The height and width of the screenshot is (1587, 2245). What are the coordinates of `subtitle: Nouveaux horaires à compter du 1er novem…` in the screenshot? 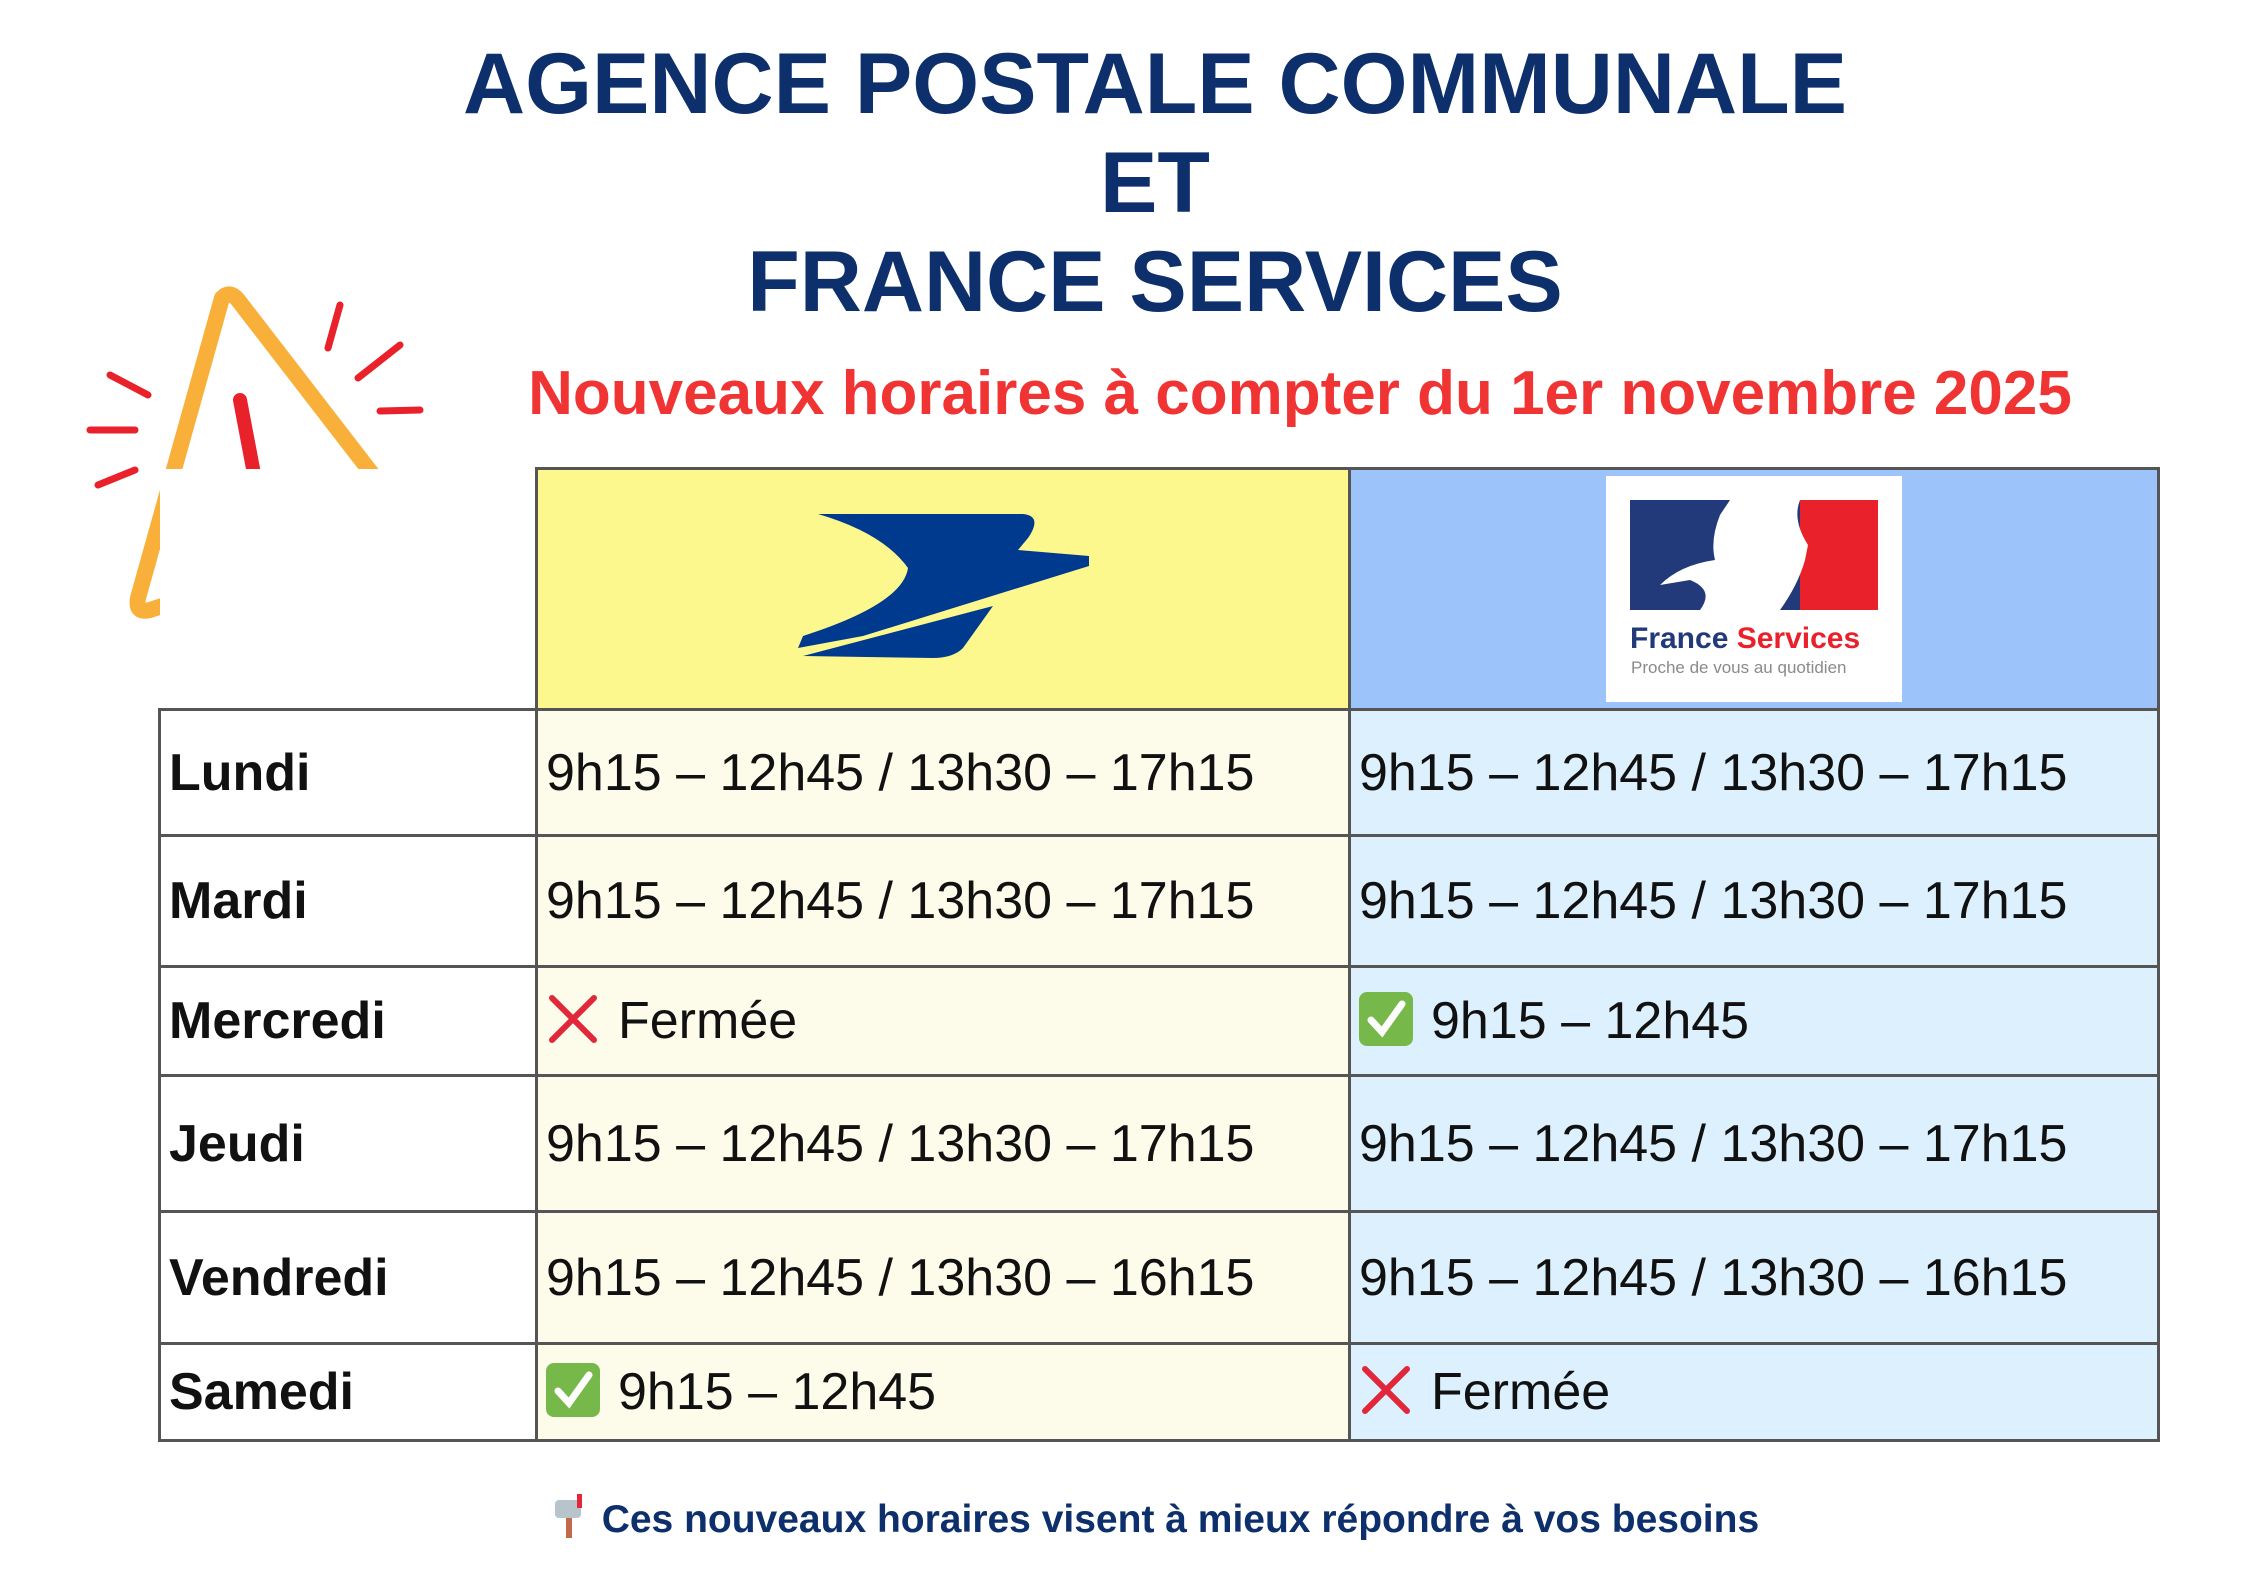 It's located at (1300, 393).